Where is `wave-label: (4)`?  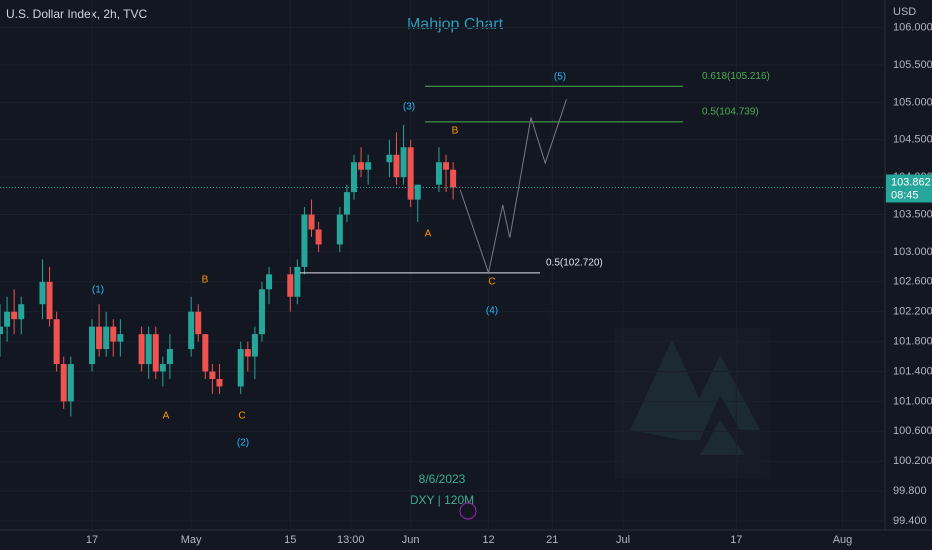
wave-label: (4) is located at coordinates (492, 311).